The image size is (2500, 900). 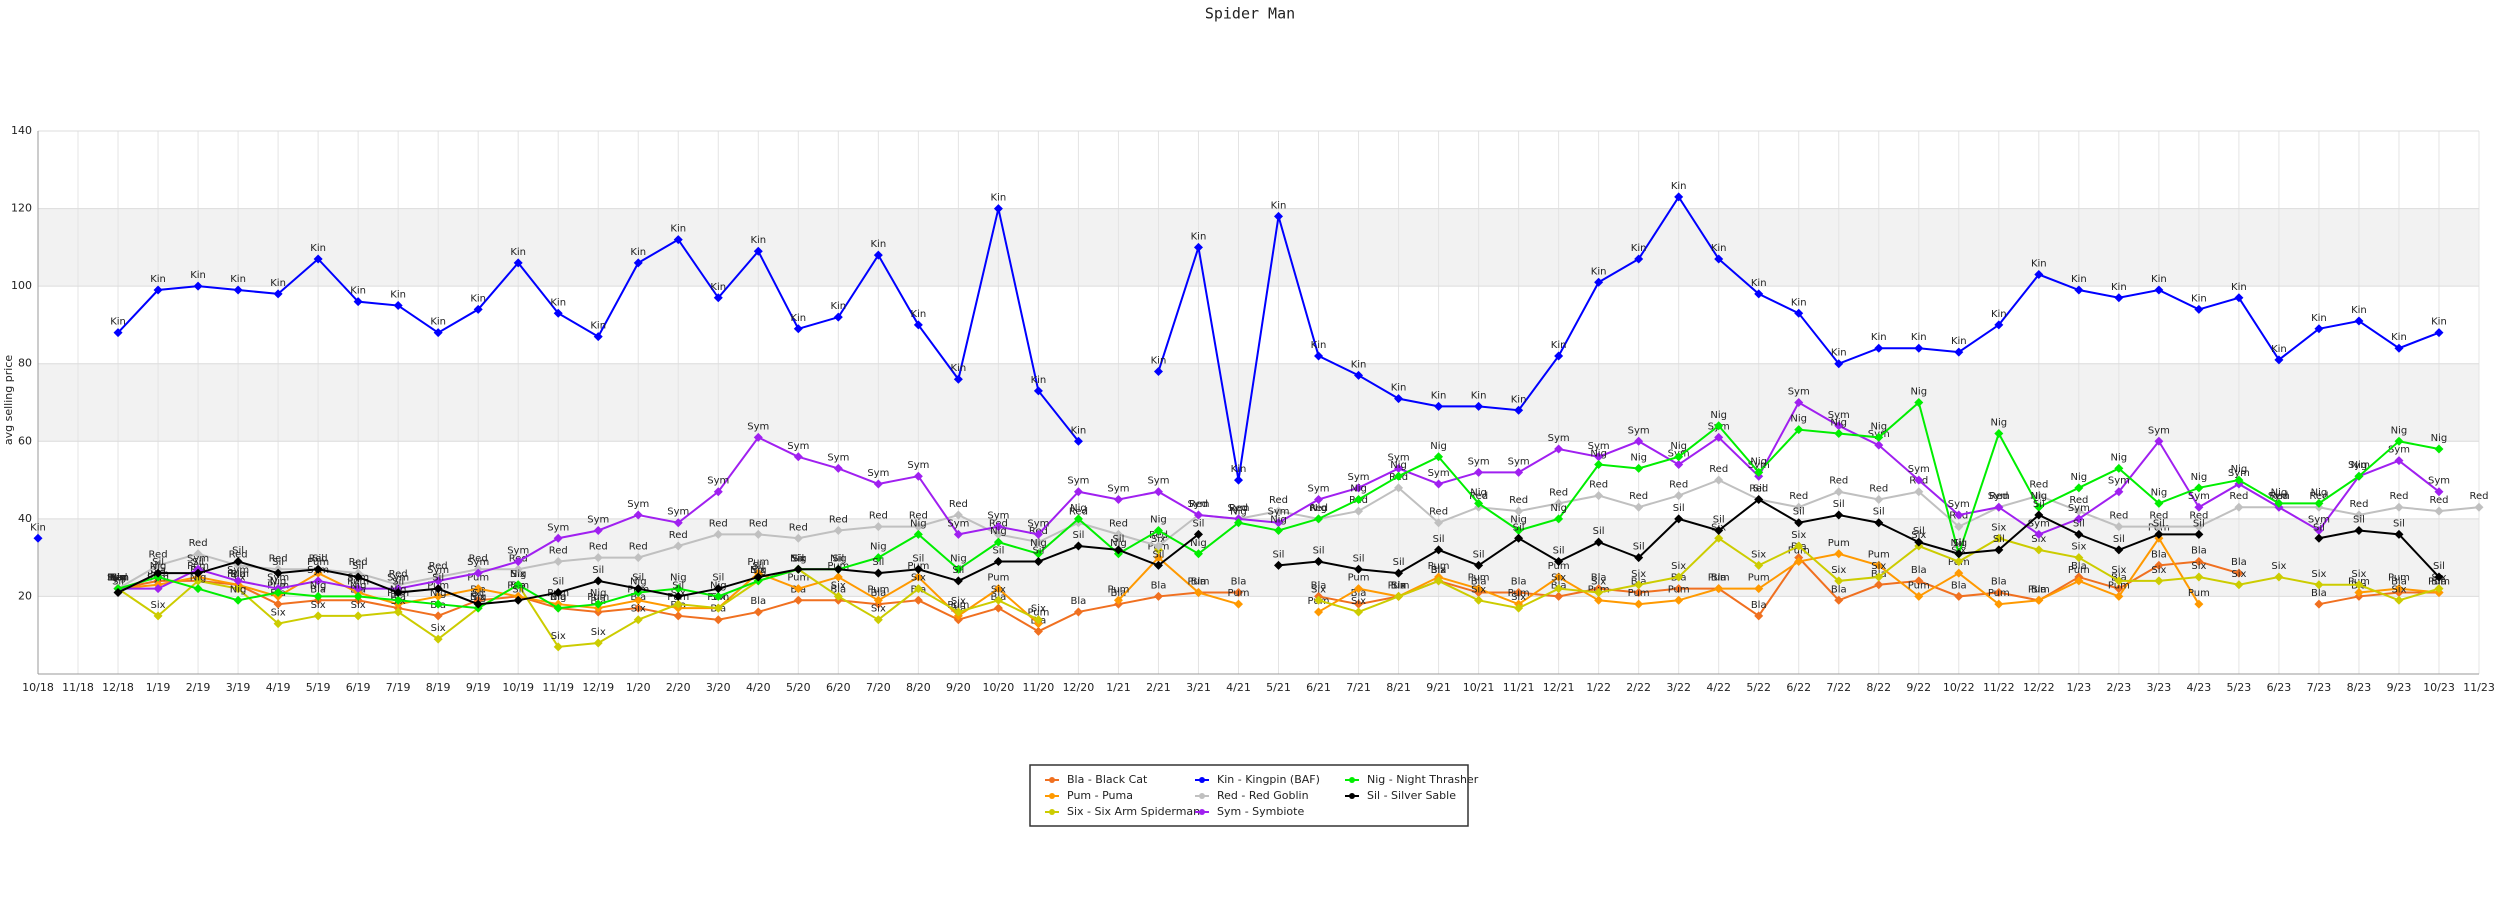 I want to click on y-tick-label: 60, so click(x=25, y=440).